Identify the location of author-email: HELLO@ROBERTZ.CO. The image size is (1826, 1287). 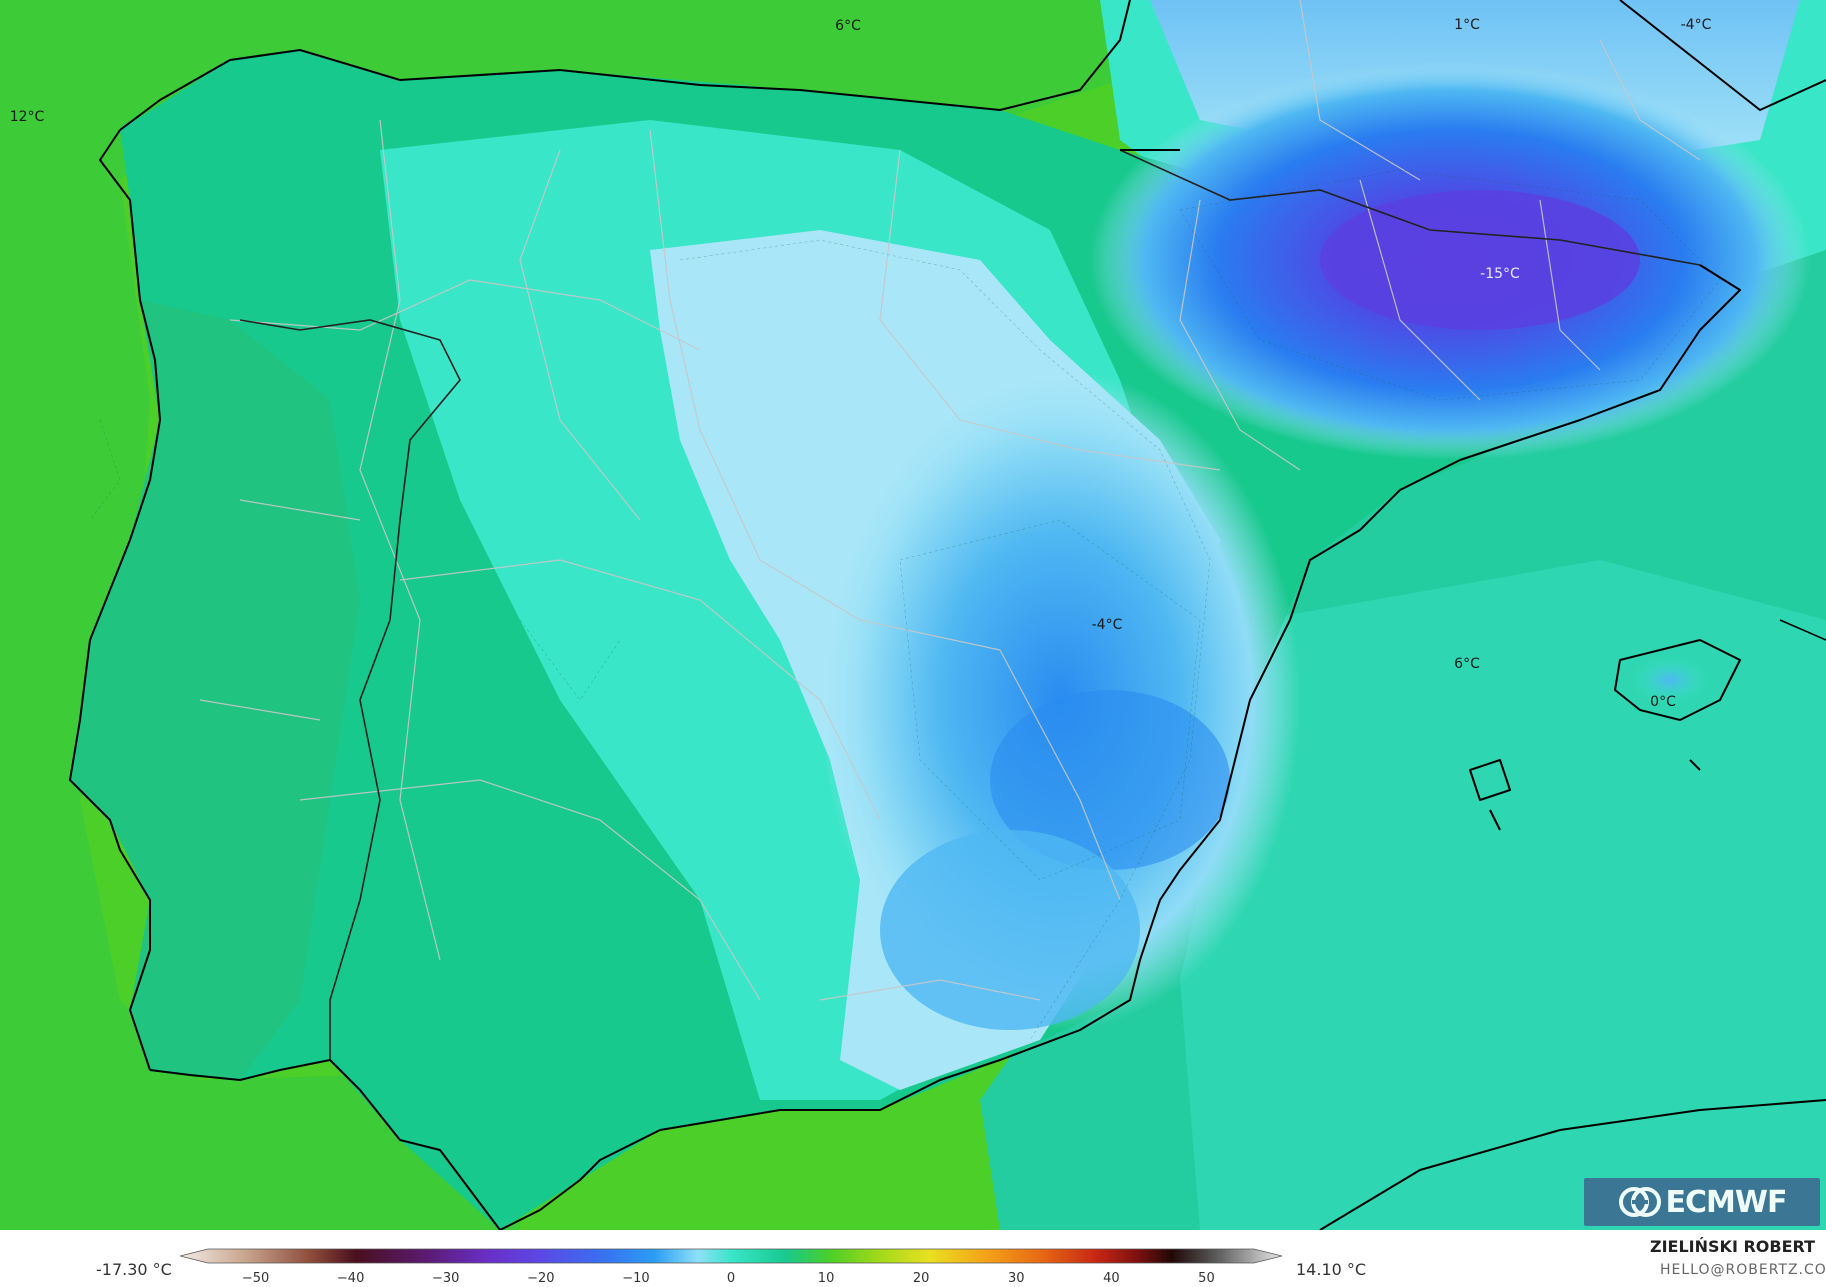
(1743, 1270).